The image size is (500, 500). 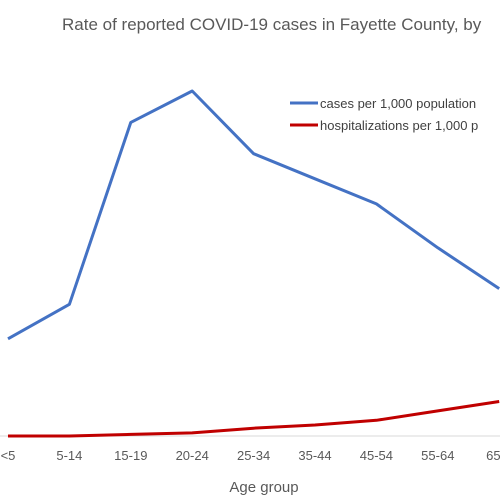 What do you see at coordinates (253, 455) in the screenshot?
I see `x-tick-label: 25-34` at bounding box center [253, 455].